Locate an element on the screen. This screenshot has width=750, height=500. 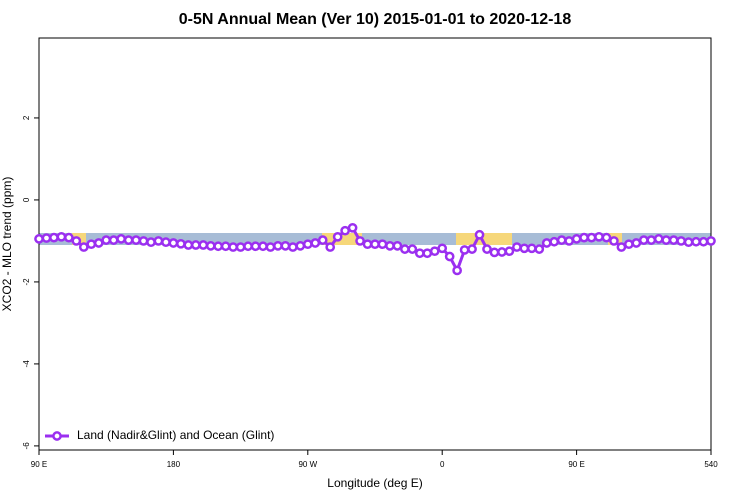
legend-label: Land (Nadir&Glint) and Ocean (Glint) is located at coordinates (175, 435).